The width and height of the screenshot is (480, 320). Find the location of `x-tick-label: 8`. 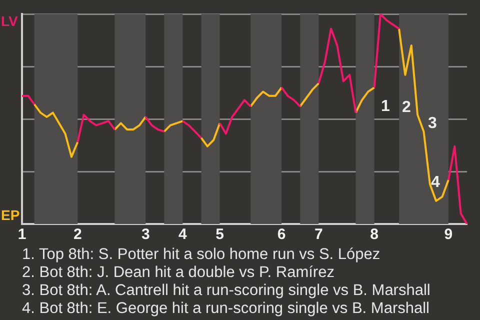

x-tick-label: 8 is located at coordinates (374, 235).